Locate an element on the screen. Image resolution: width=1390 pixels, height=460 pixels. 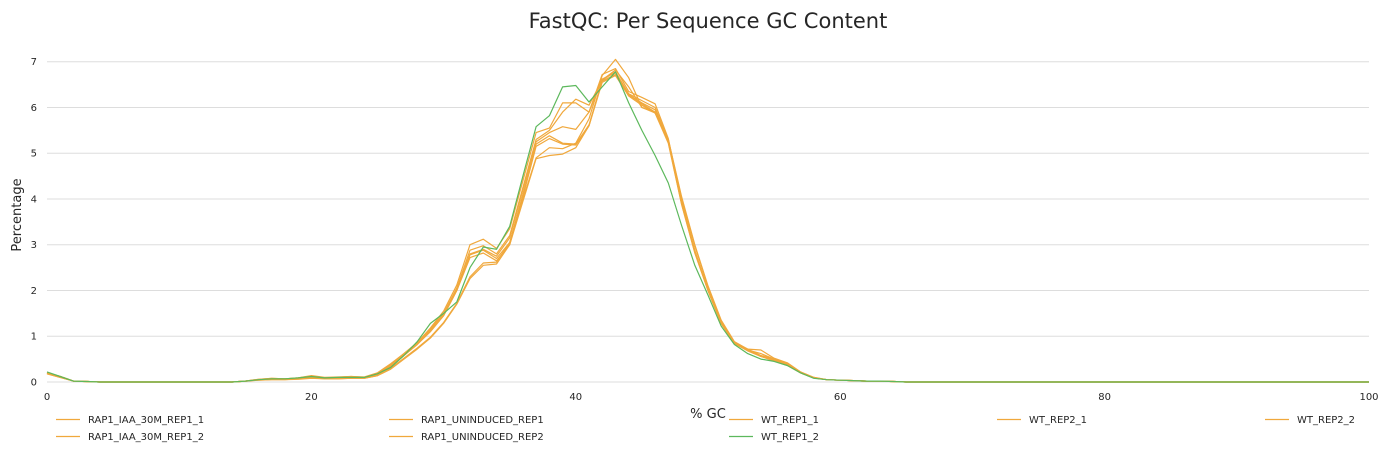
chart-title: FastQC: Per Sequence GC Content is located at coordinates (708, 21).